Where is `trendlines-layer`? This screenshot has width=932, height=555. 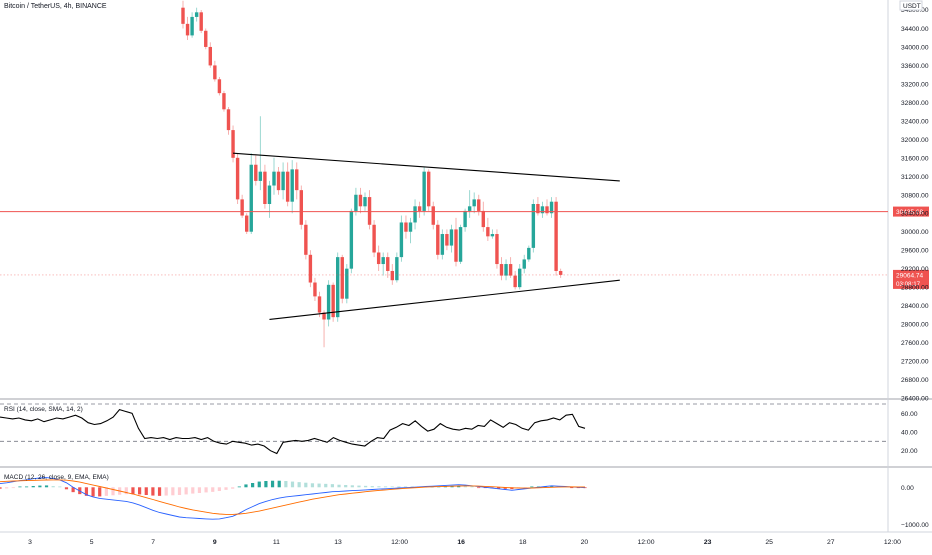 trendlines-layer is located at coordinates (426, 236).